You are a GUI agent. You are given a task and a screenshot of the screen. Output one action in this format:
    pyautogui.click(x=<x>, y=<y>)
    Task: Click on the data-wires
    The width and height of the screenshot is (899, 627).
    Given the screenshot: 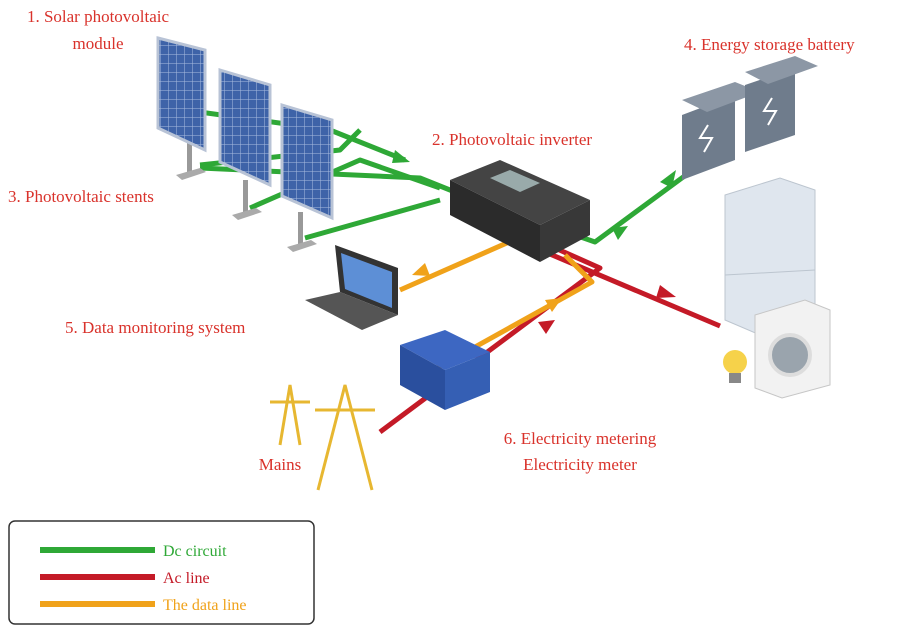 What is the action you would take?
    pyautogui.click(x=496, y=303)
    